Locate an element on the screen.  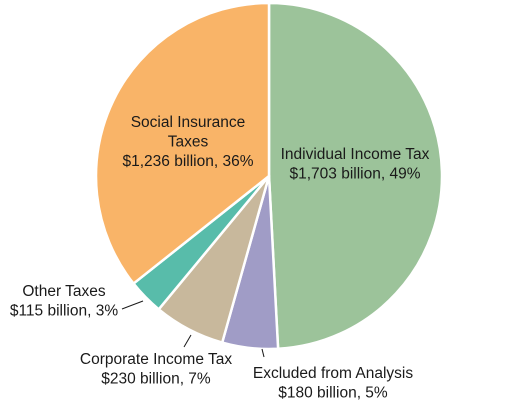
slice-label-excluded-from-analysis: Excluded from Analysis $180 billion, 5% is located at coordinates (333, 383).